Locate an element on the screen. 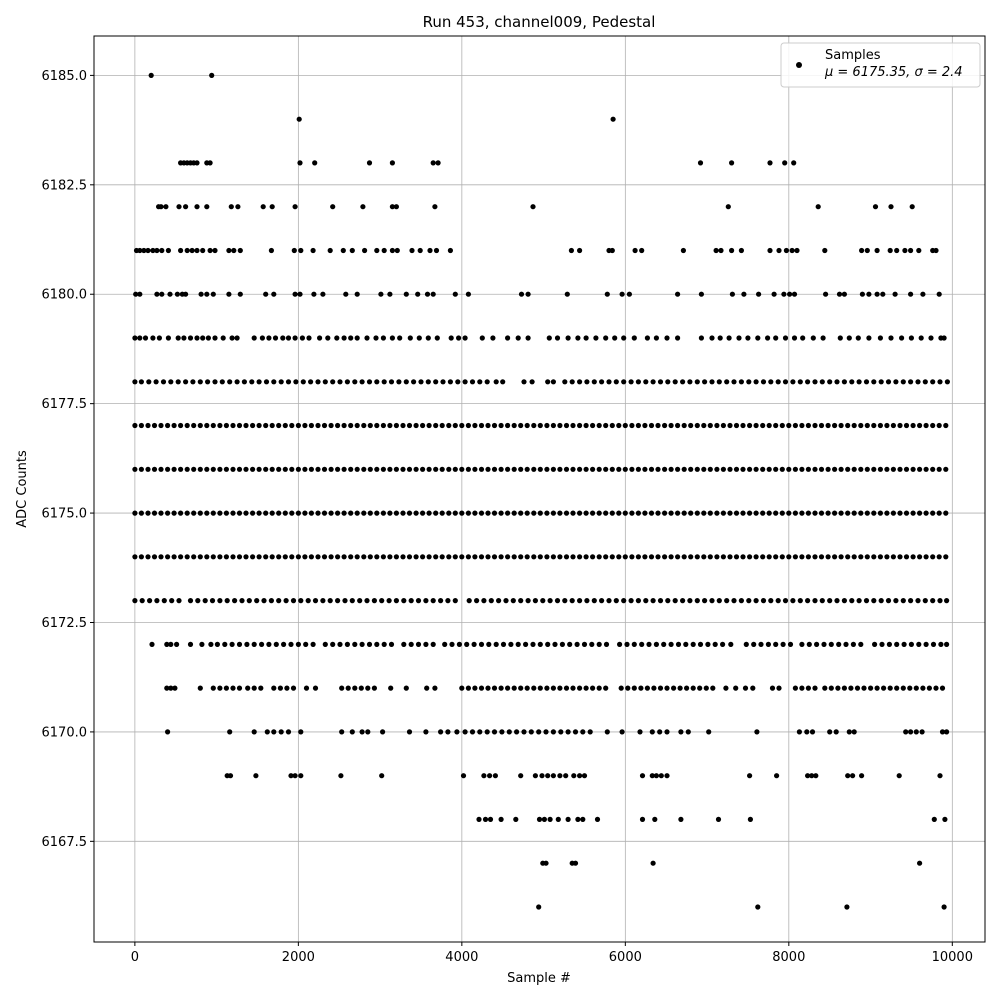 This screenshot has width=1000, height=1000. x-tick-label: 2000 is located at coordinates (298, 957).